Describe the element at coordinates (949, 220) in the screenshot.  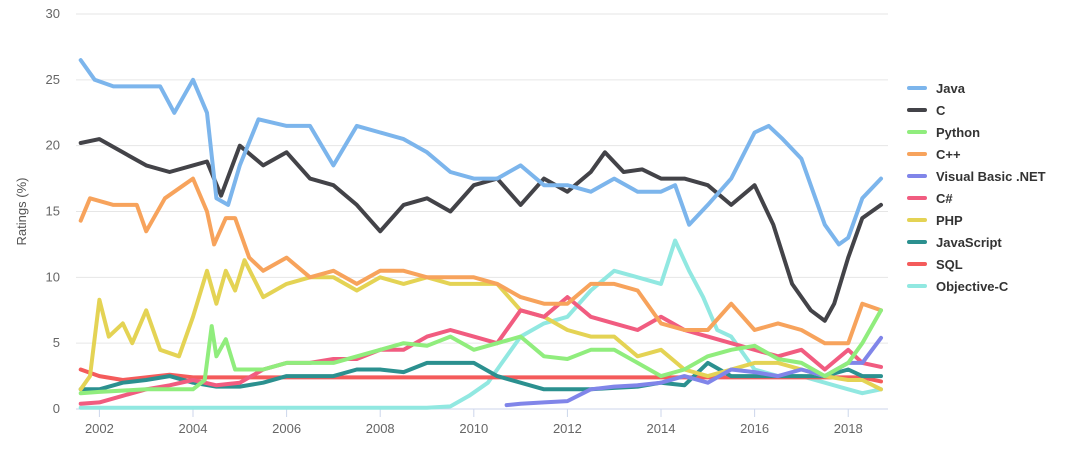
I see `legend-label: PHP` at that location.